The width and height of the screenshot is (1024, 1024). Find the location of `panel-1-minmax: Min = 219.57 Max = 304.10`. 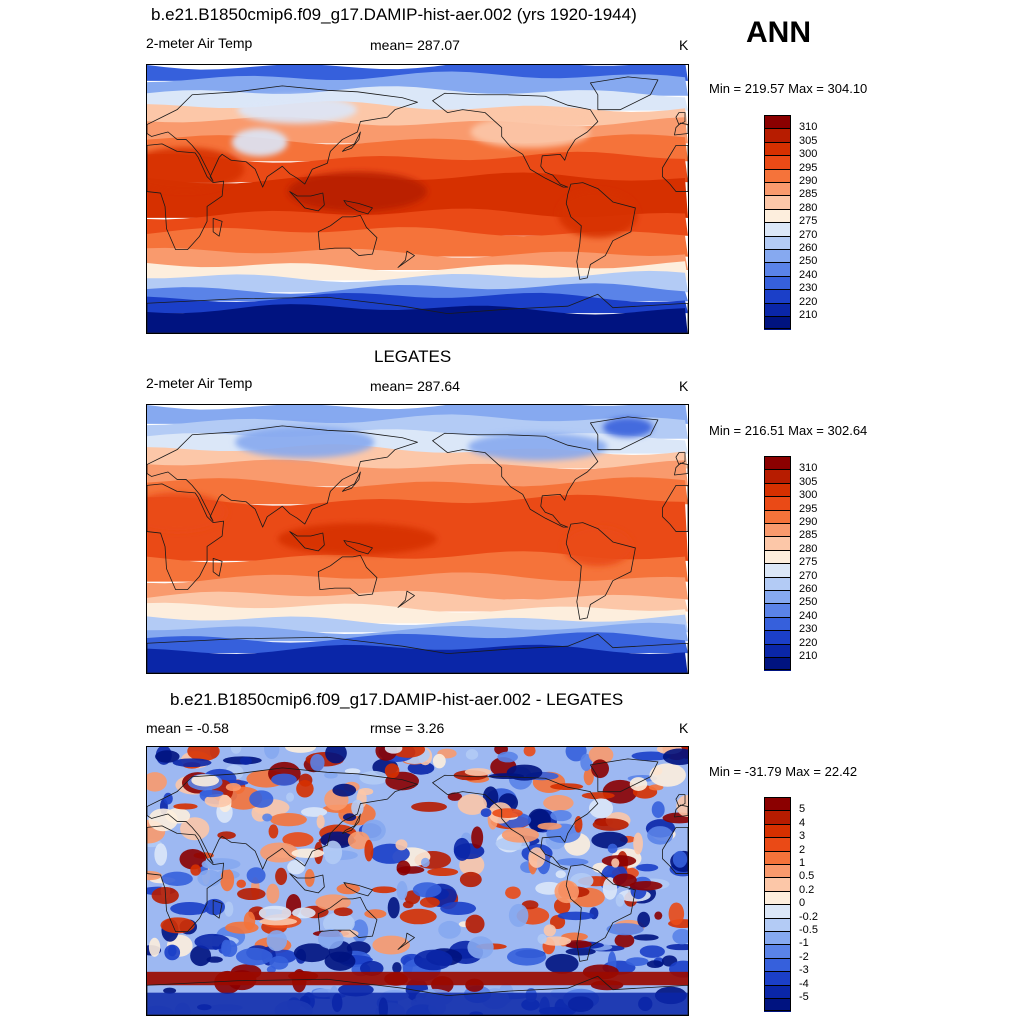

panel-1-minmax: Min = 219.57 Max = 304.10 is located at coordinates (788, 88).